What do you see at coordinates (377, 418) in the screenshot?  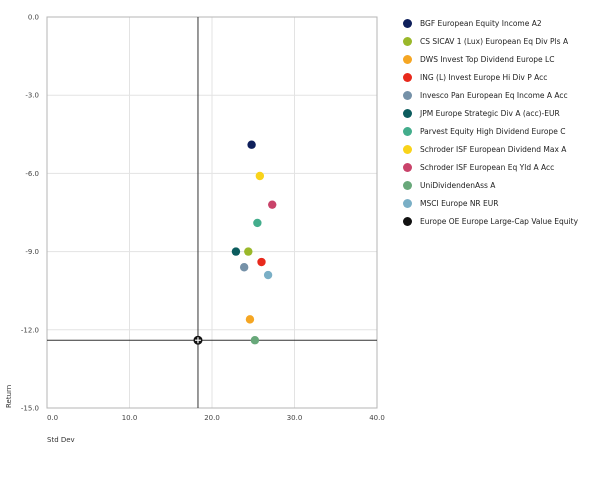 I see `x-tick-label: 40.0` at bounding box center [377, 418].